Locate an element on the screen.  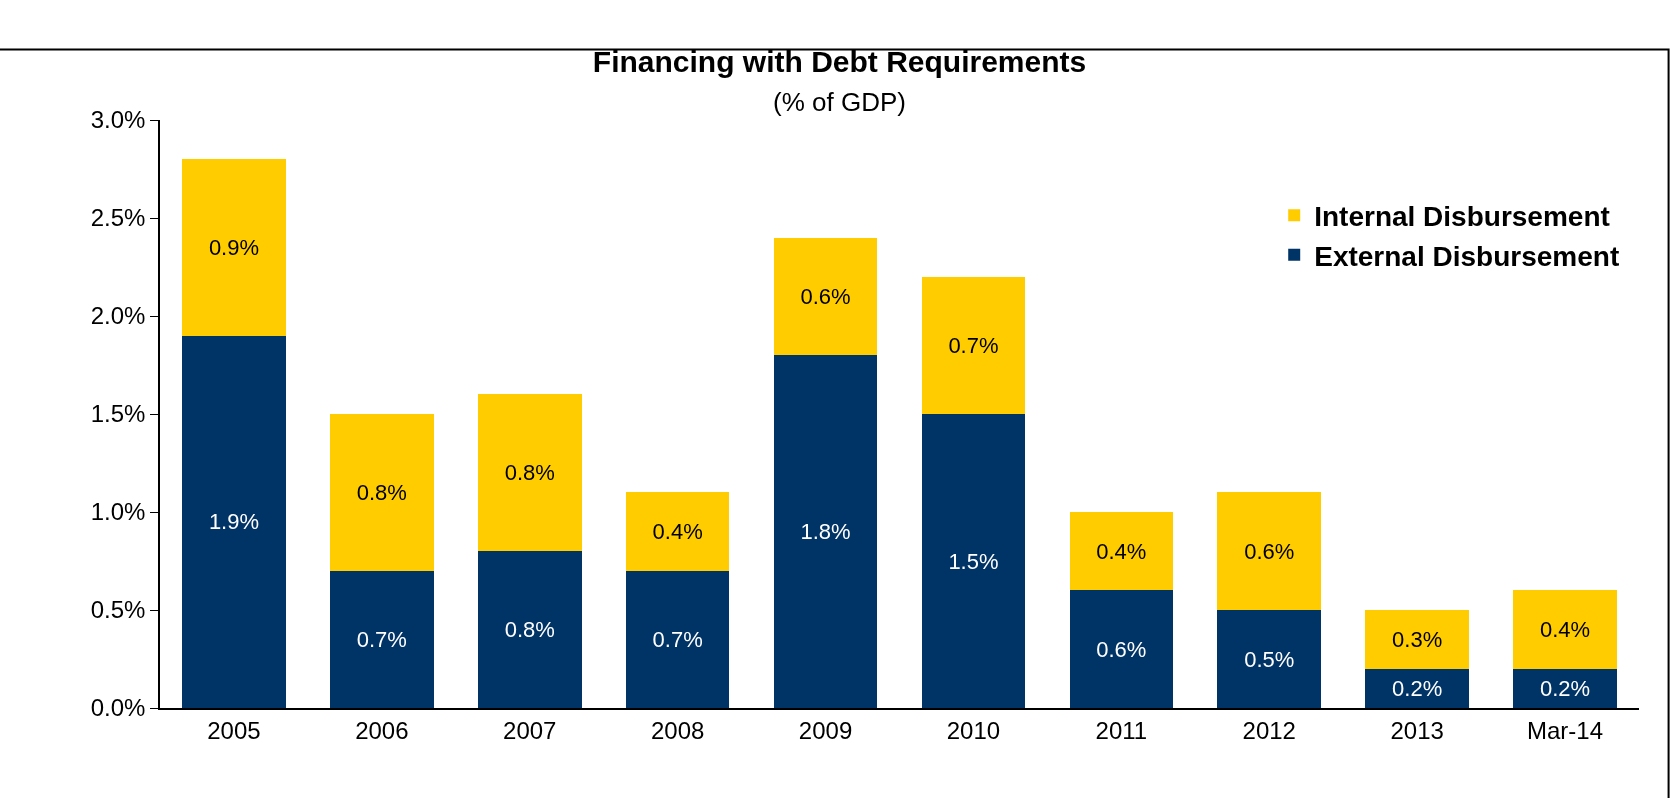
x-tick-label: 2009 is located at coordinates (825, 730).